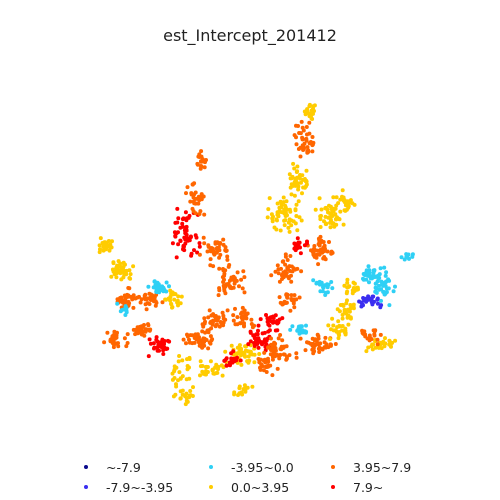  I want to click on legend-item-1: ~-7.9, so click(112, 467).